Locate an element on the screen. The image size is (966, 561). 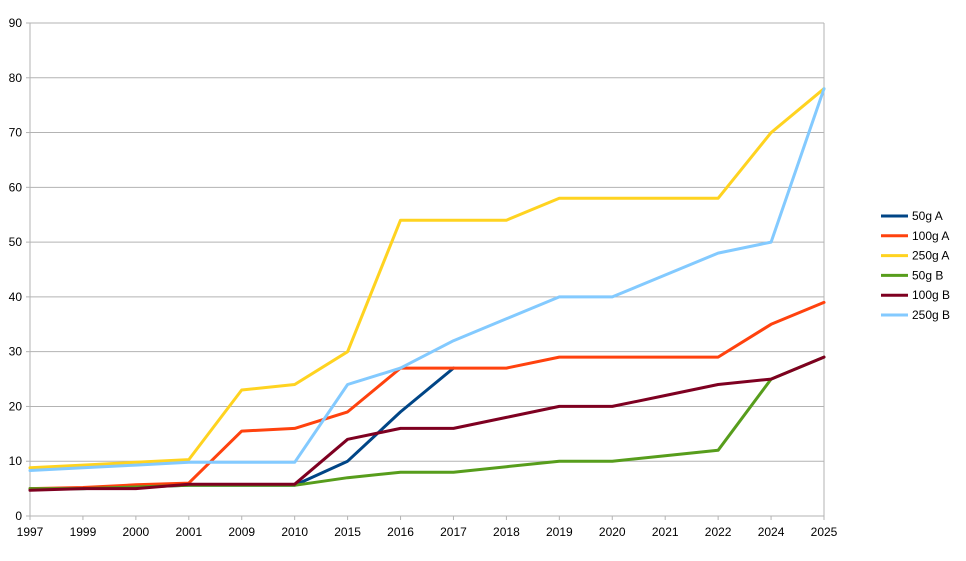
x-tick-label: 2021 is located at coordinates (665, 532).